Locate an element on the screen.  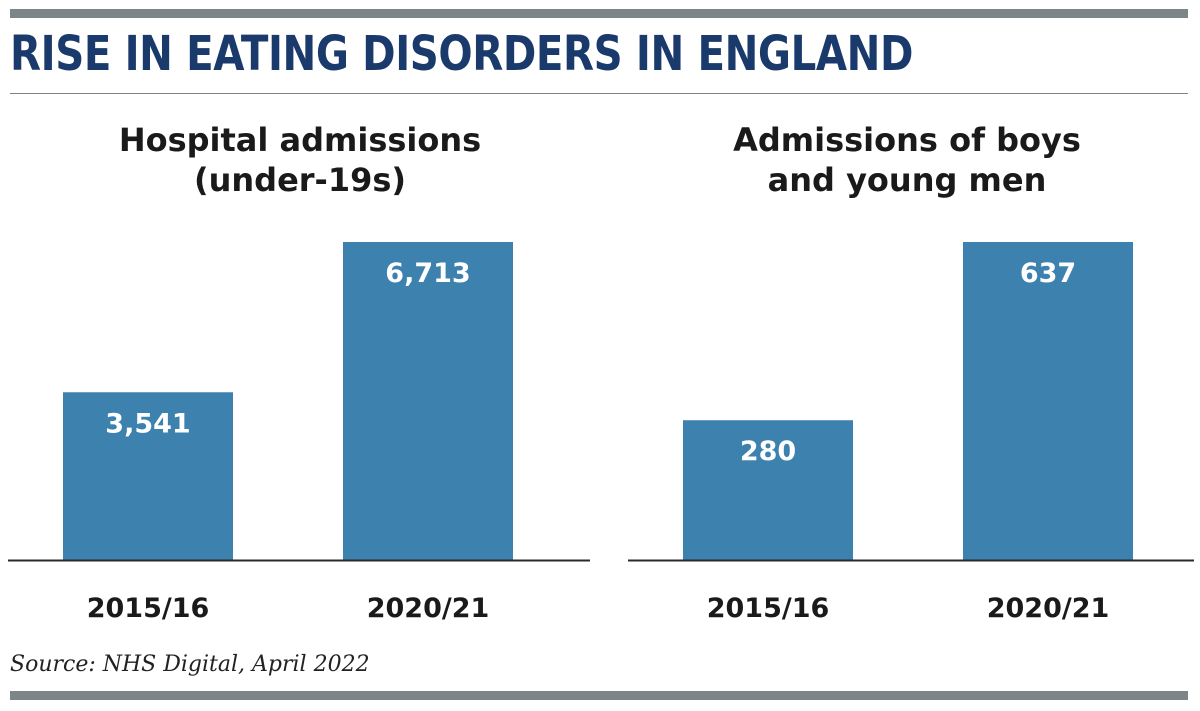
value-label: 3,541 is located at coordinates (147, 423).